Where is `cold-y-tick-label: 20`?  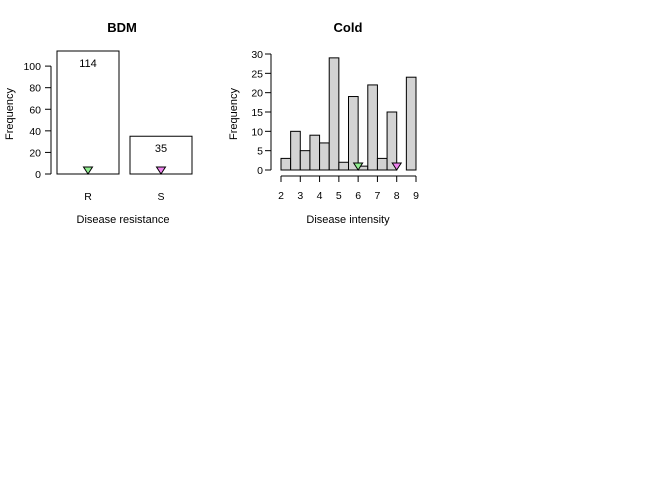 cold-y-tick-label: 20 is located at coordinates (257, 94).